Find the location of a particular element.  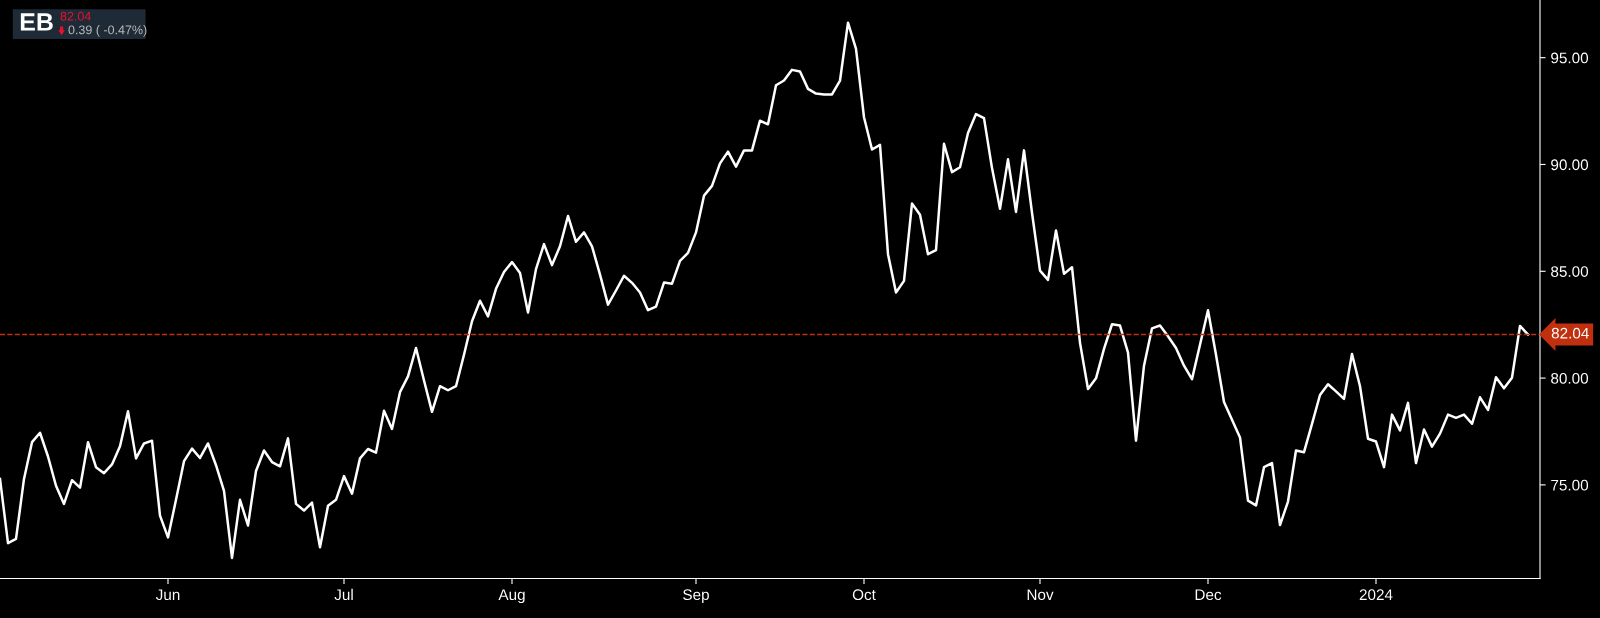

x-tick-label: Dec is located at coordinates (1208, 595).